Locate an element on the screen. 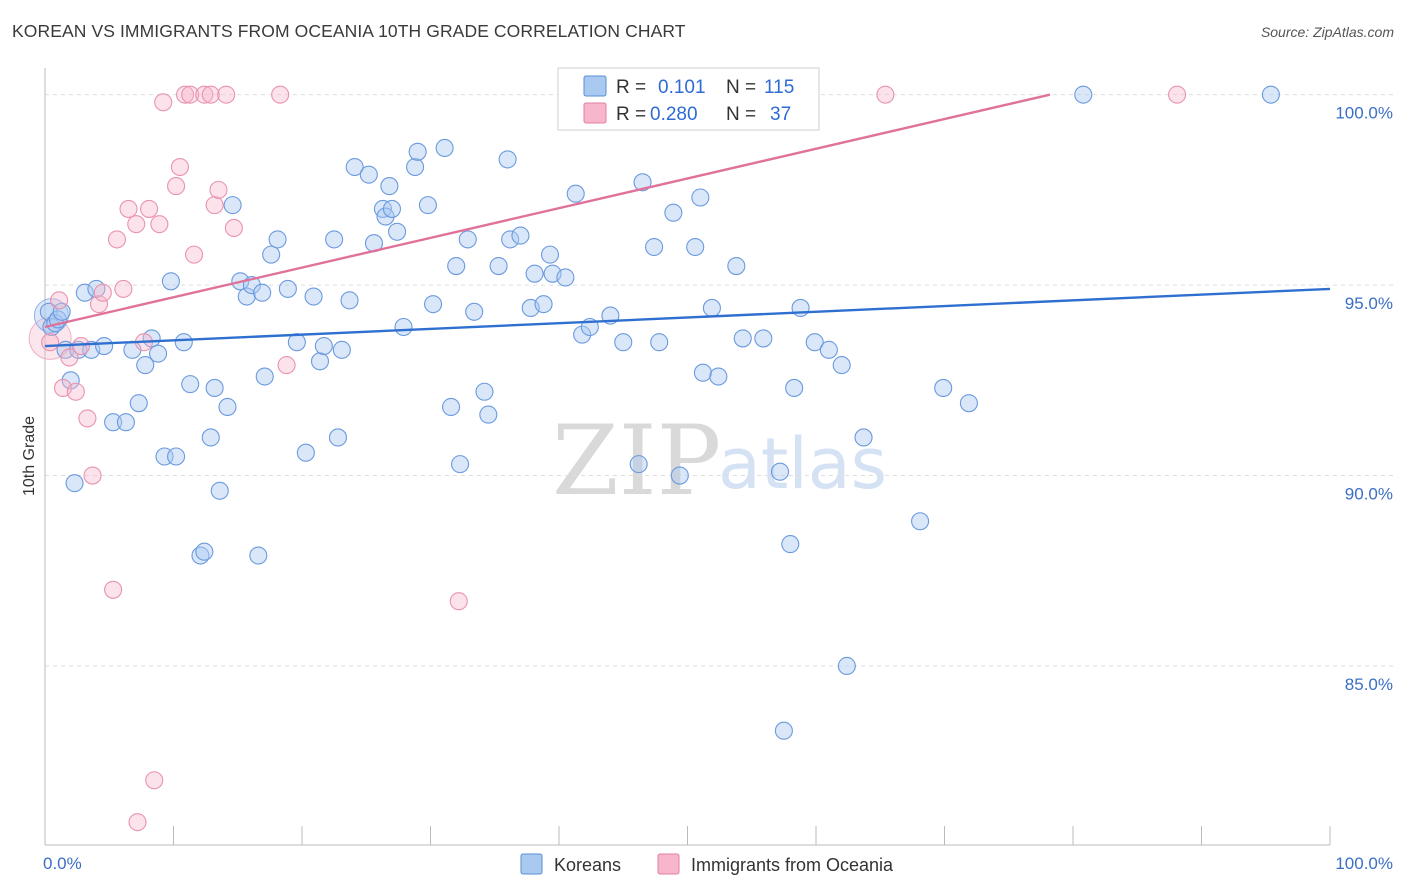 Image resolution: width=1406 pixels, height=892 pixels. series-legend-swatch-koreans is located at coordinates (531, 864).